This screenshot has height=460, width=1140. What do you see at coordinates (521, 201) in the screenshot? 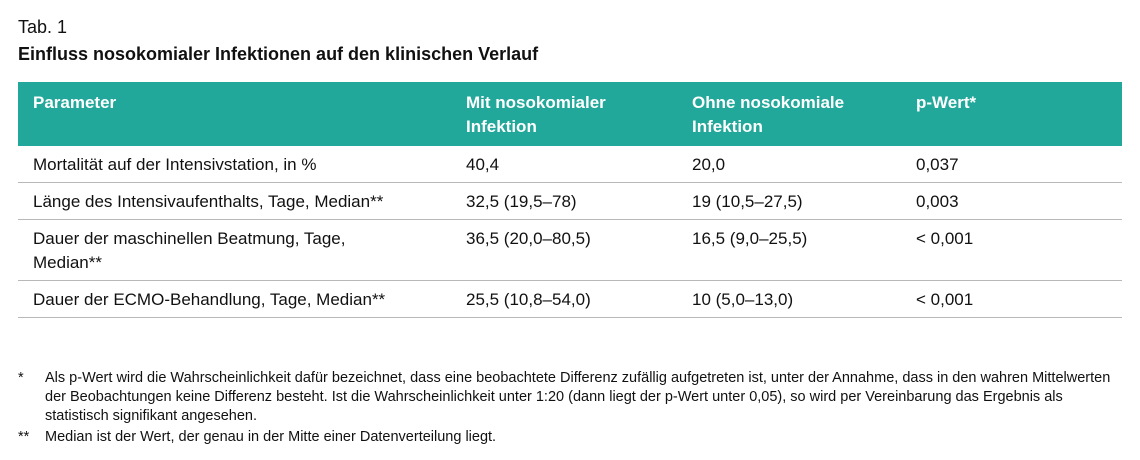
I see `cell-text: 32,5 (19,5–78)` at bounding box center [521, 201].